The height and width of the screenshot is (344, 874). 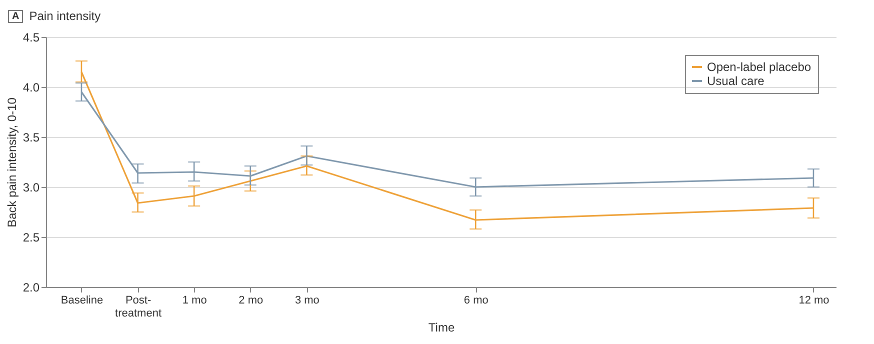 I want to click on y-tick-label: 2.0, so click(x=31, y=287).